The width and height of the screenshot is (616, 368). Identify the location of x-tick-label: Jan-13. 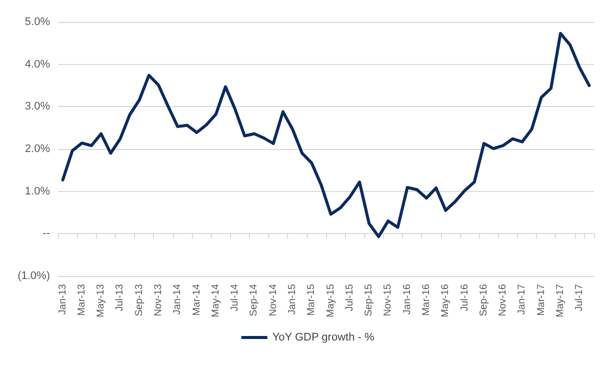
(62, 299).